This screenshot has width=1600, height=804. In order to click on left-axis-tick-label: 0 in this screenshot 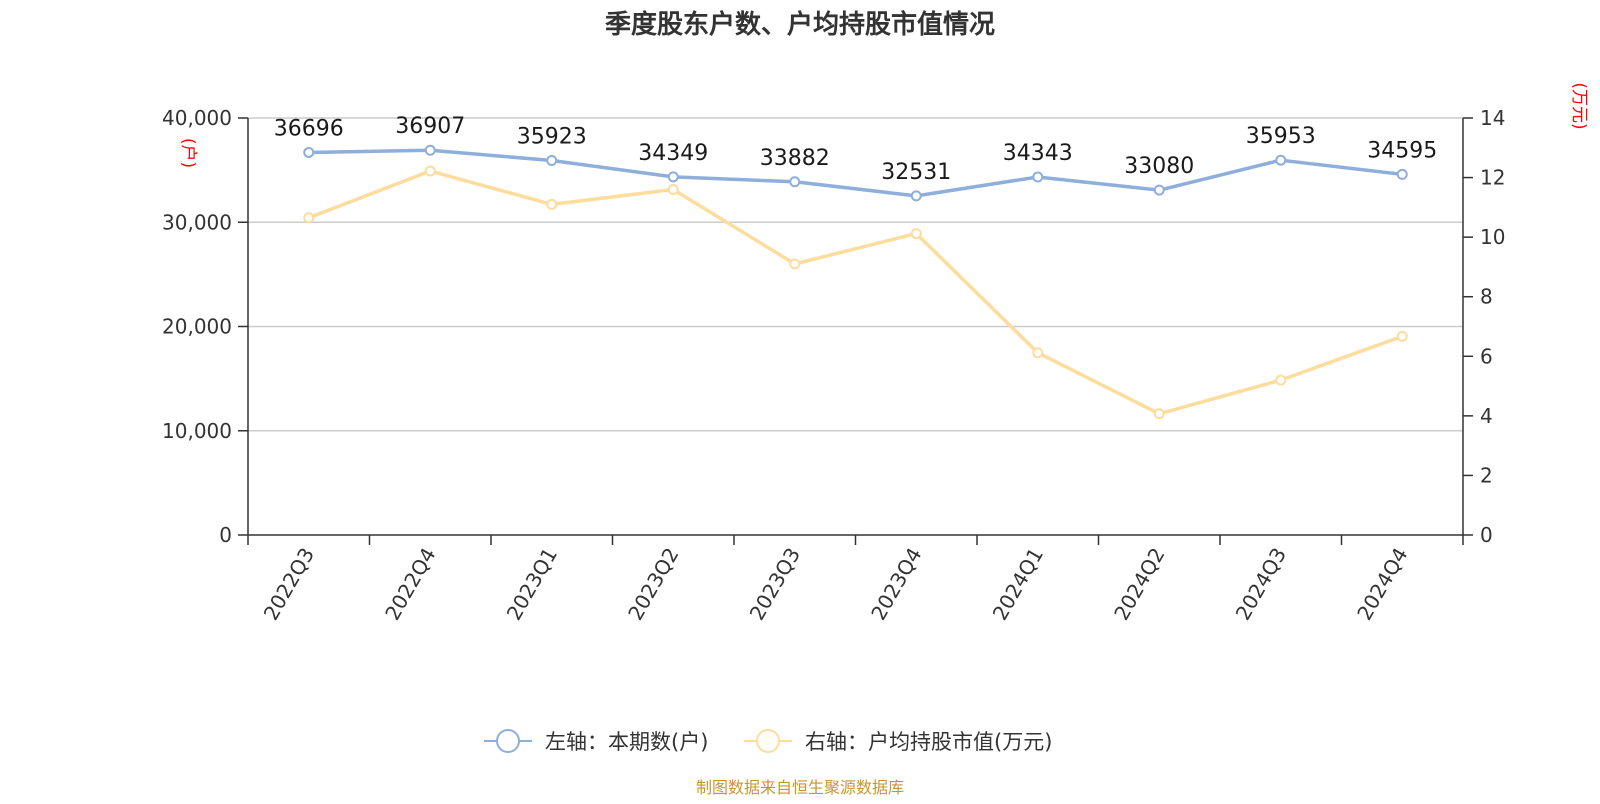, I will do `click(225, 535)`.